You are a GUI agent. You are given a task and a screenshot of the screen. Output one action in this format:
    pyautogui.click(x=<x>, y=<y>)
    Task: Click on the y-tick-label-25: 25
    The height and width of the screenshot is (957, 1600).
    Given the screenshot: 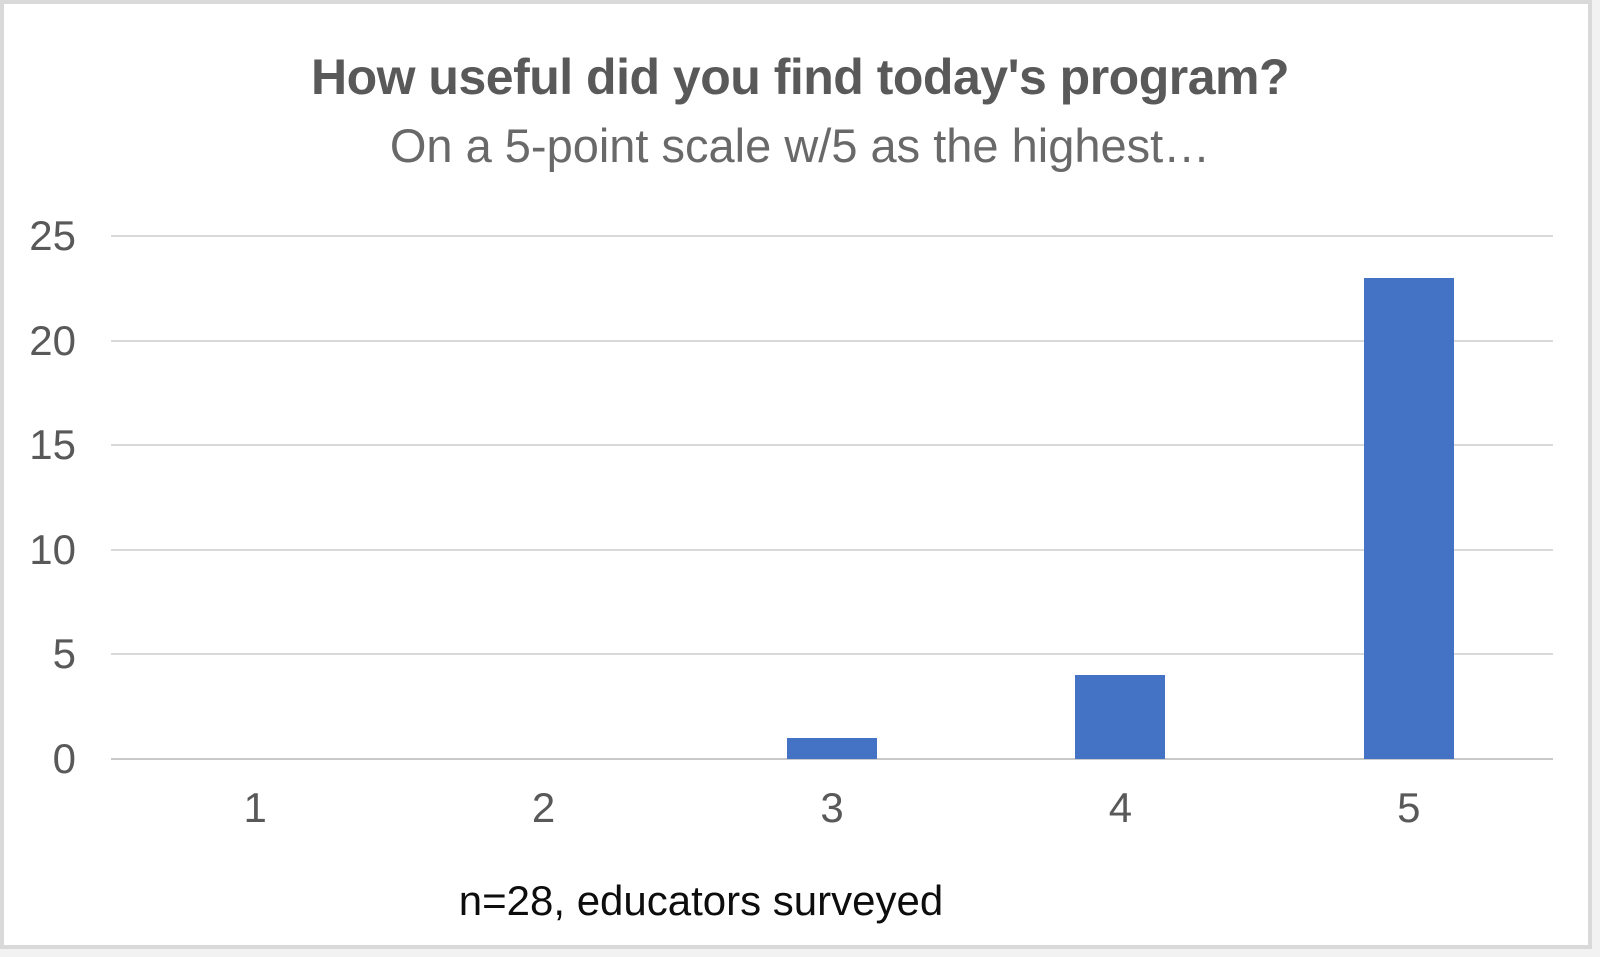 What is the action you would take?
    pyautogui.click(x=52, y=235)
    